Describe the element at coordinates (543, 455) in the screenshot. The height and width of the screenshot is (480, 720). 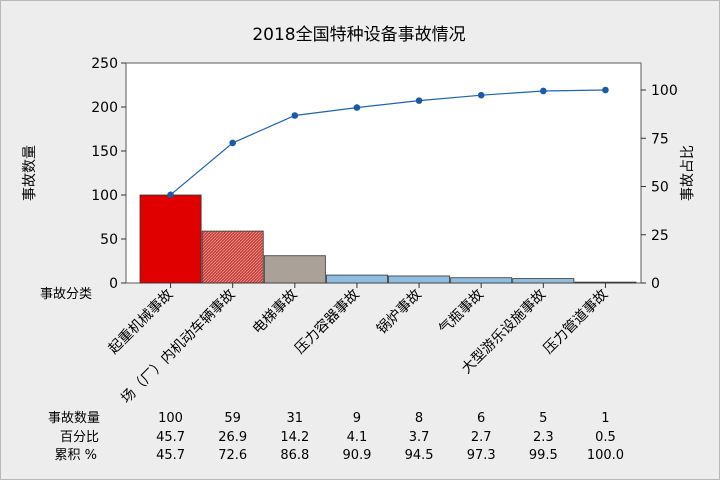
I see `table-cell: 99.5` at that location.